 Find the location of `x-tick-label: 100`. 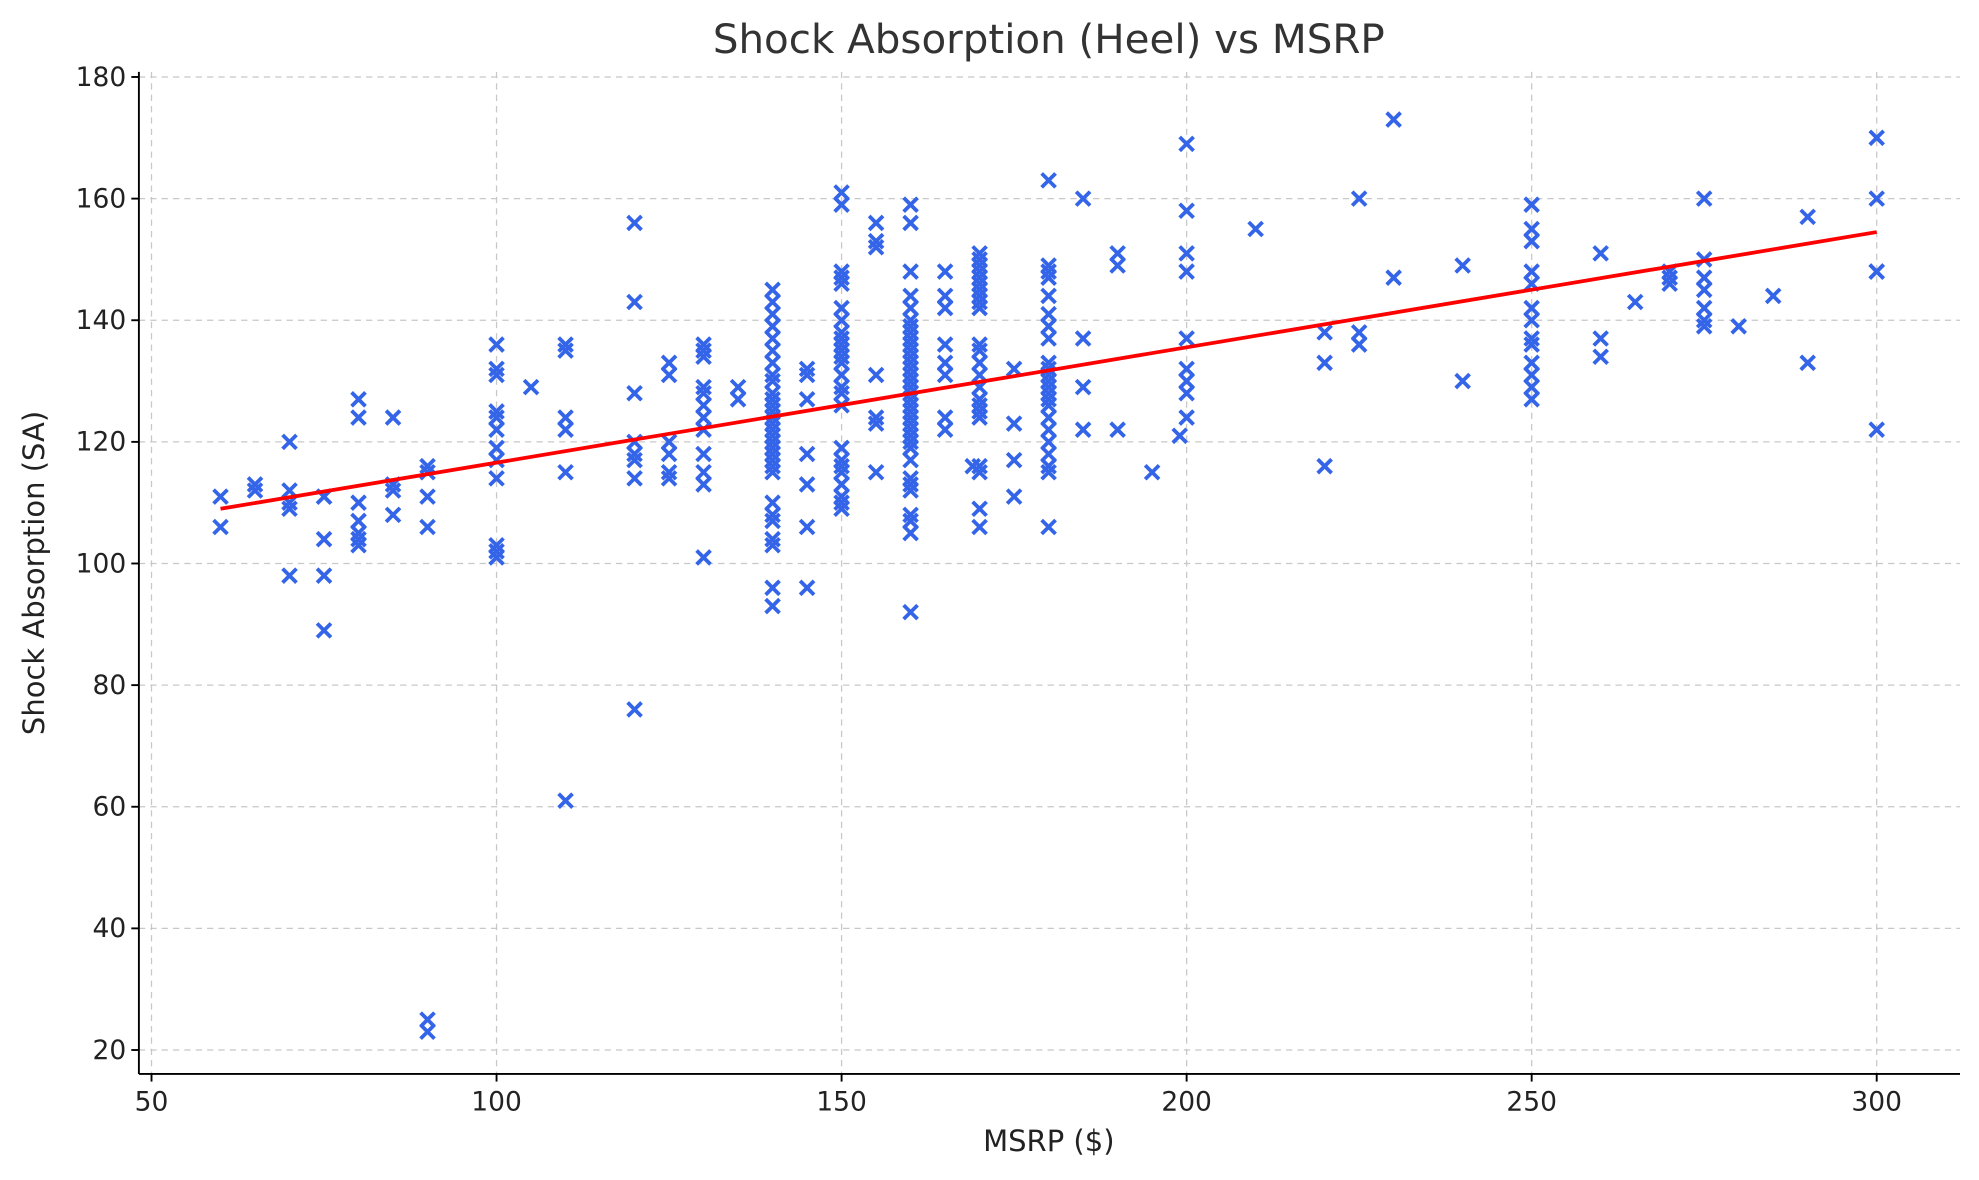

x-tick-label: 100 is located at coordinates (496, 1102).